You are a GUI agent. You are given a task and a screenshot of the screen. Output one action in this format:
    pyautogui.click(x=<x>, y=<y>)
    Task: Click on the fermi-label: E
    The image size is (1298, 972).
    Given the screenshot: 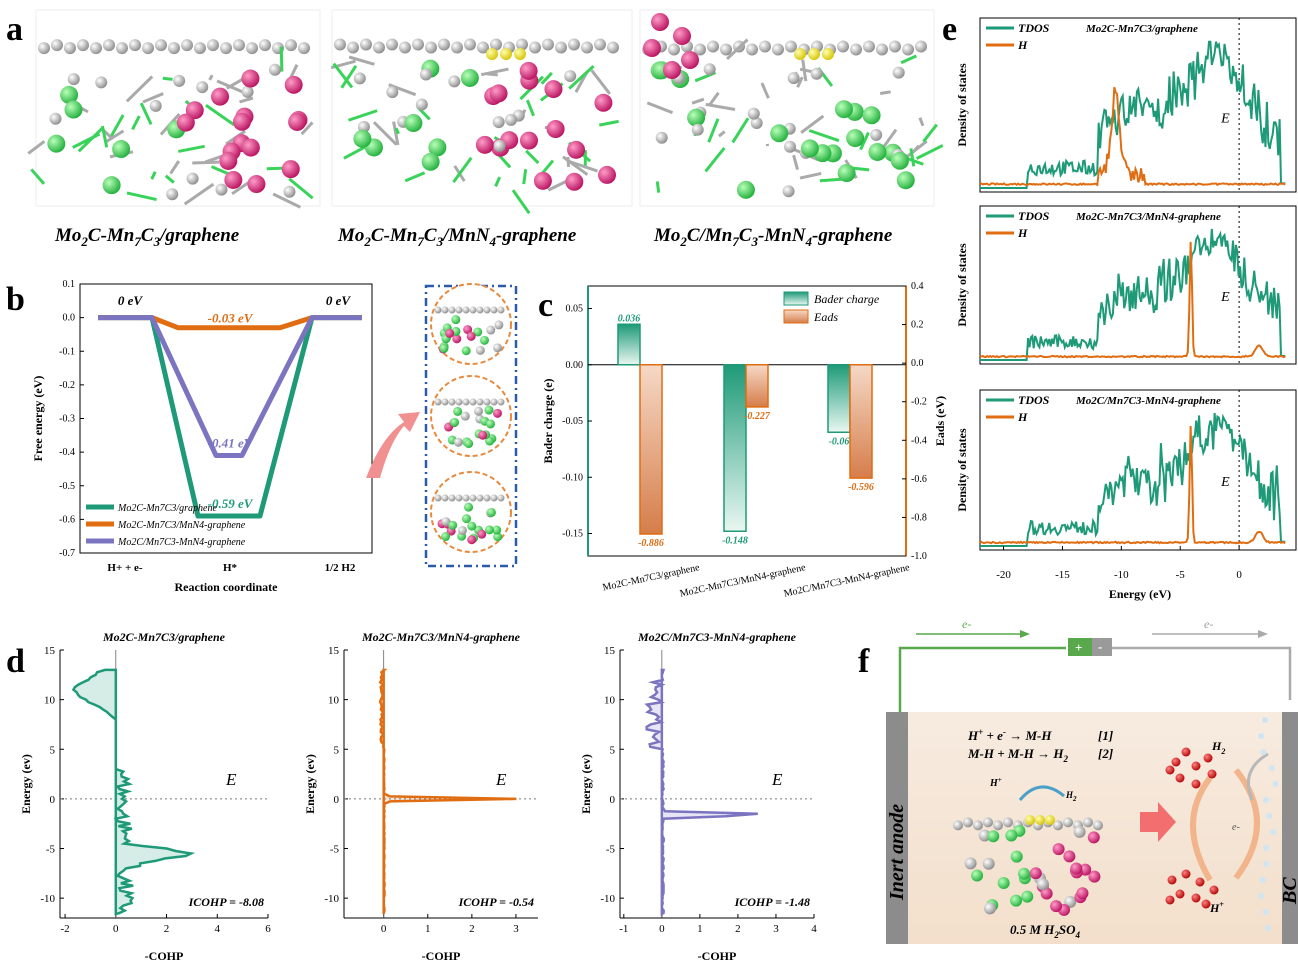 What is the action you would take?
    pyautogui.click(x=1225, y=297)
    